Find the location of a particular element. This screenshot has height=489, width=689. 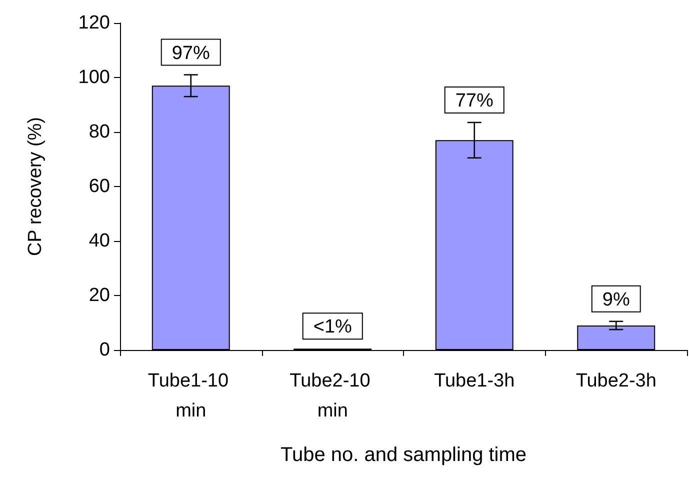

data-label: <1% is located at coordinates (332, 327).